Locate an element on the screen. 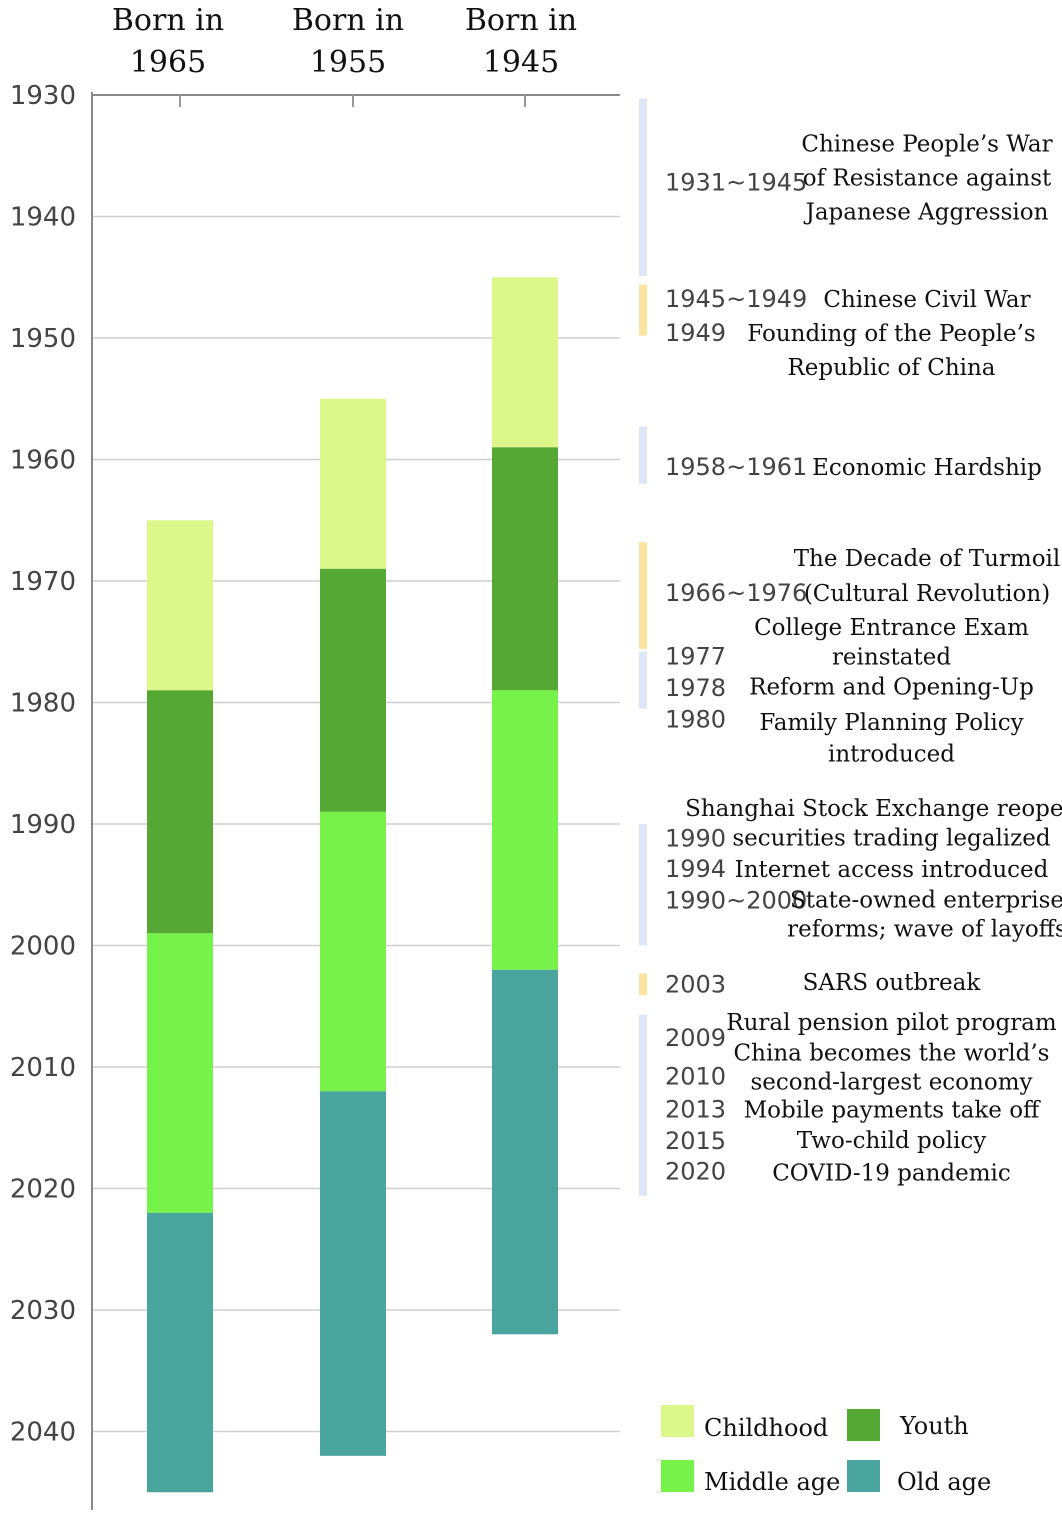 The height and width of the screenshot is (1518, 1062). y-tick-label: 2020 is located at coordinates (43, 1190).